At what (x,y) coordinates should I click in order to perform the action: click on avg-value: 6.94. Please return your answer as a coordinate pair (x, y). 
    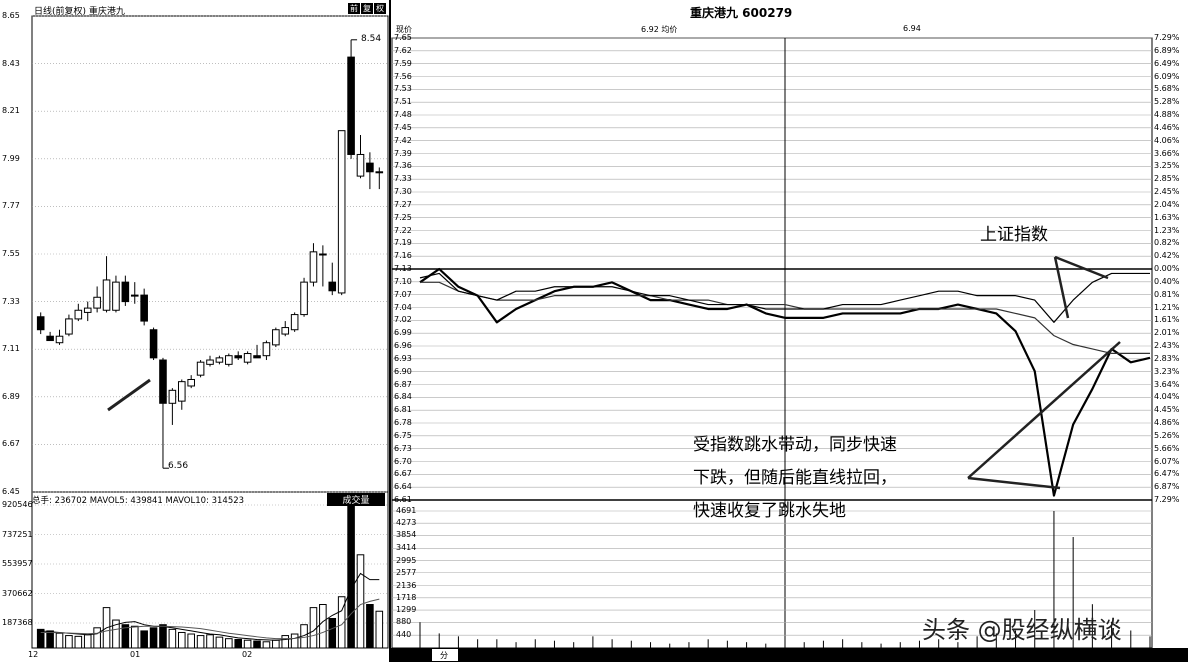
    Looking at the image, I should click on (912, 28).